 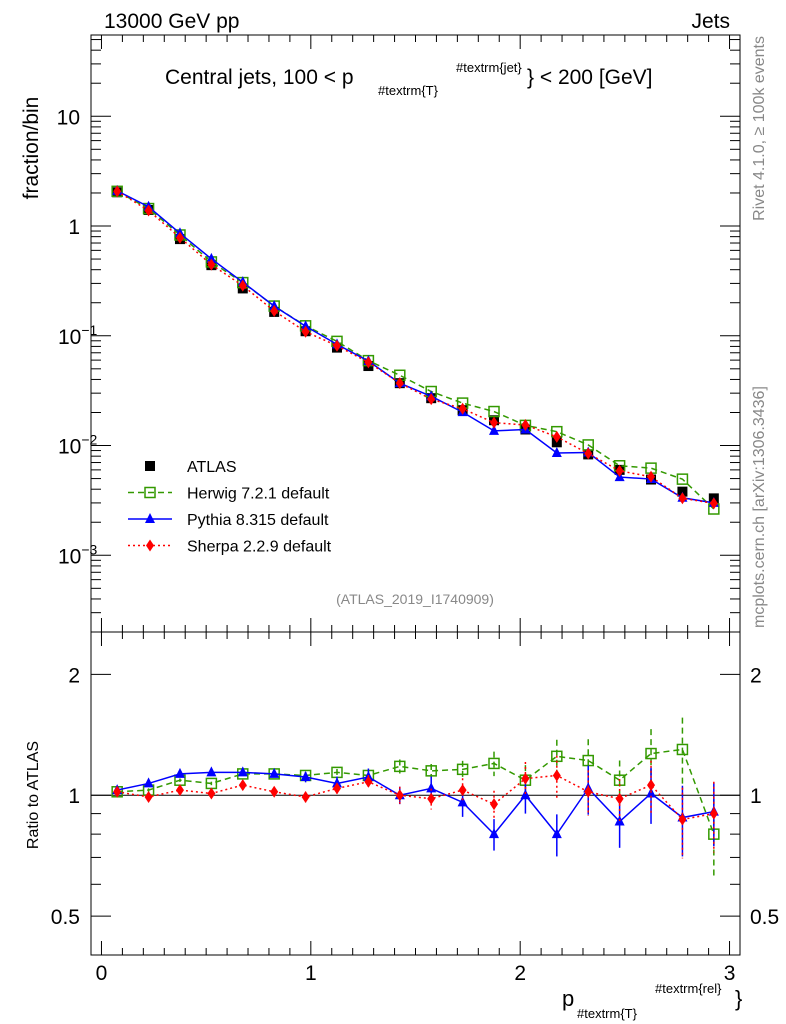 What do you see at coordinates (258, 520) in the screenshot?
I see `legend-label: Pythia 8.315 default` at bounding box center [258, 520].